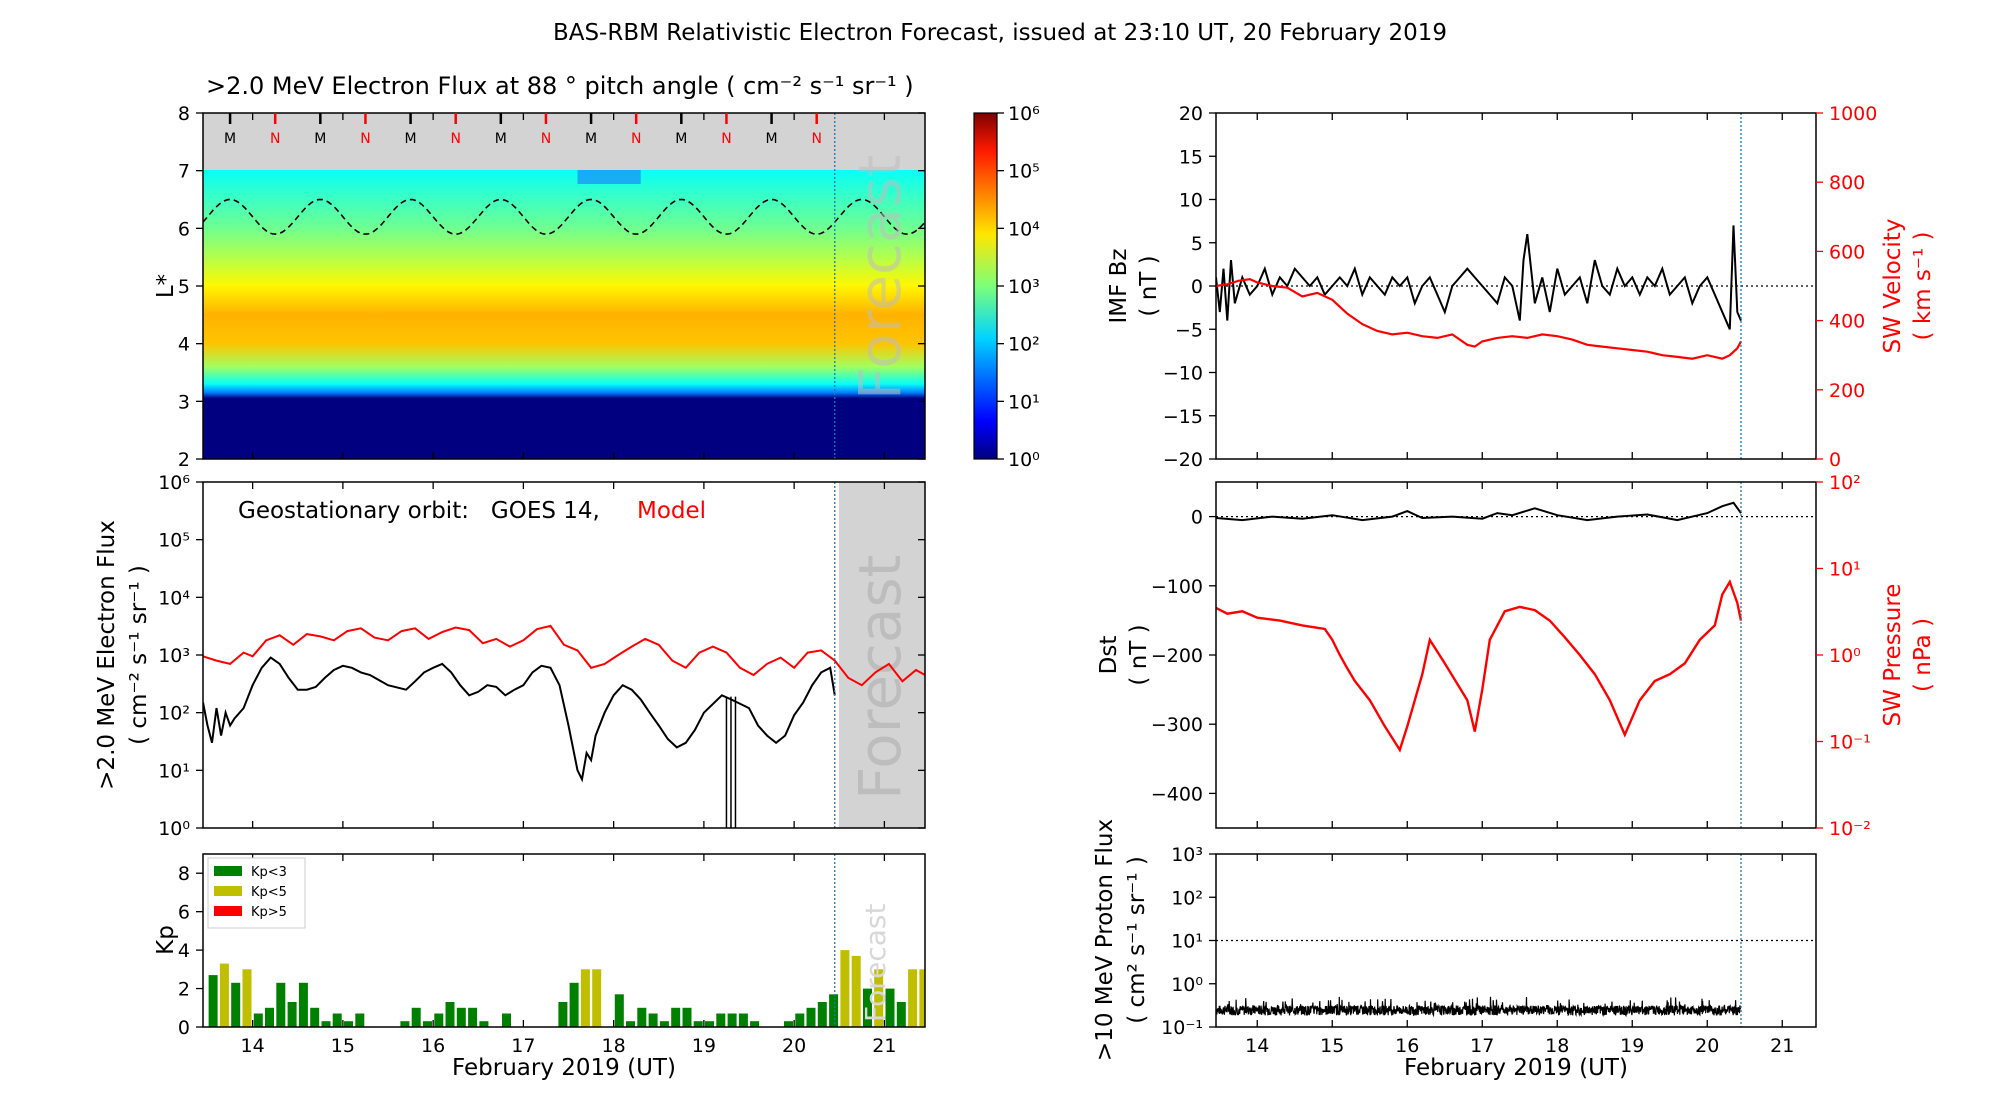 This screenshot has height=1100, width=2000. I want to click on geo-flux-frame, so click(564, 655).